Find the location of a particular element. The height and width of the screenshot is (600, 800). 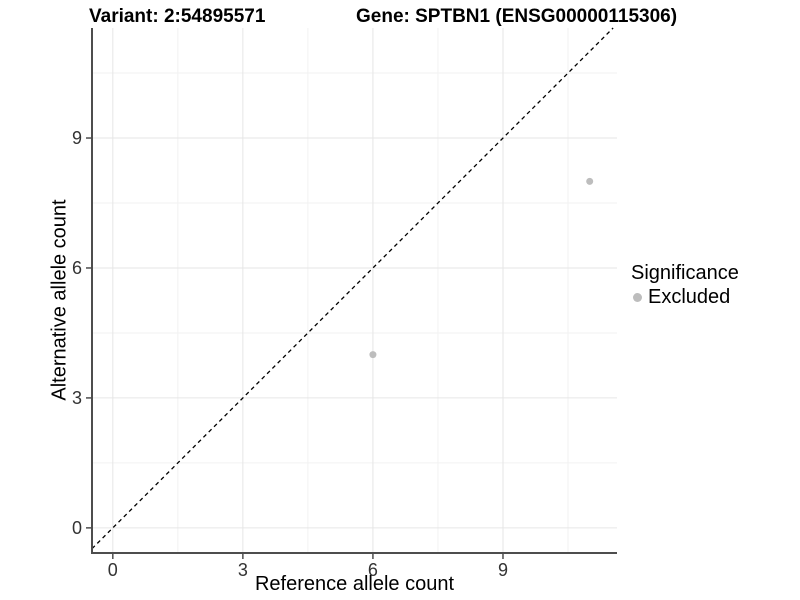

y-axis-title: Alternative allele count is located at coordinates (59, 300).